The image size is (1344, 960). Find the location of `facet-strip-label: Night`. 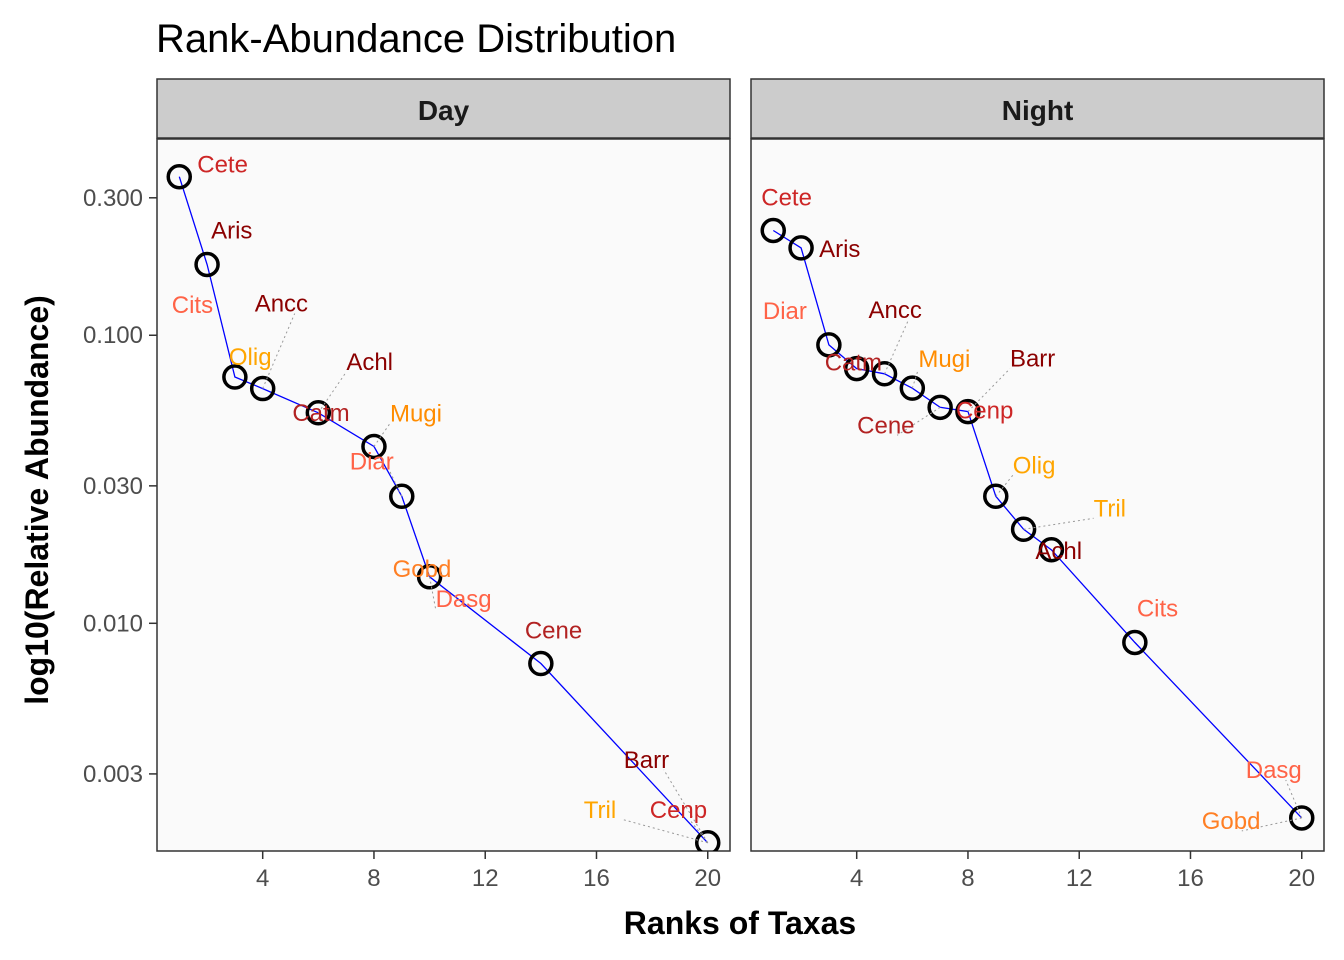

facet-strip-label: Night is located at coordinates (1038, 110).